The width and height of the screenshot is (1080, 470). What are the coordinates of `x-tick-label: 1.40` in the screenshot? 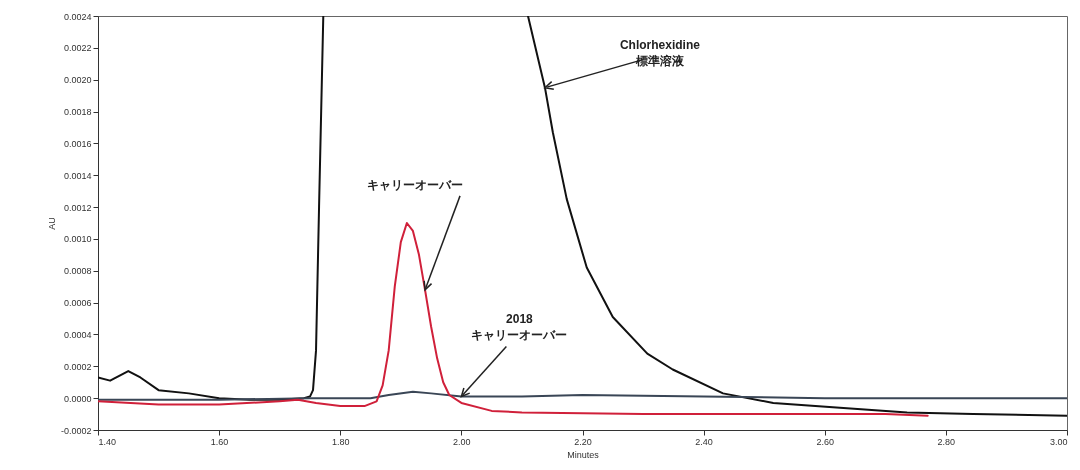 It's located at (107, 441).